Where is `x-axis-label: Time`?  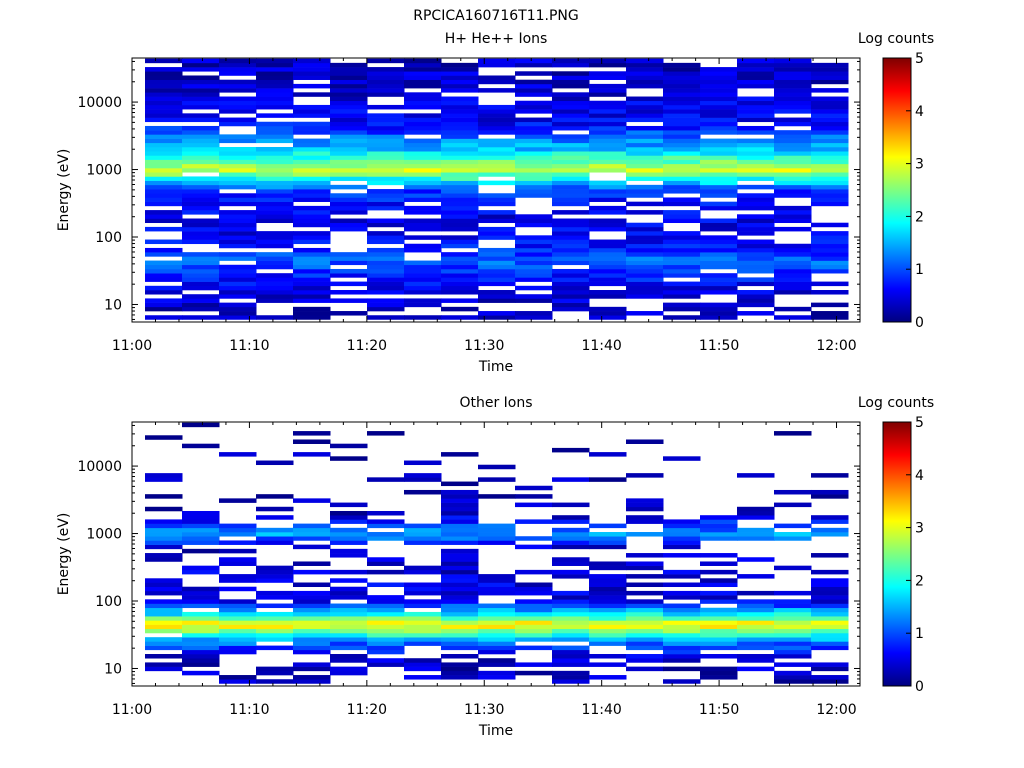 x-axis-label: Time is located at coordinates (495, 731).